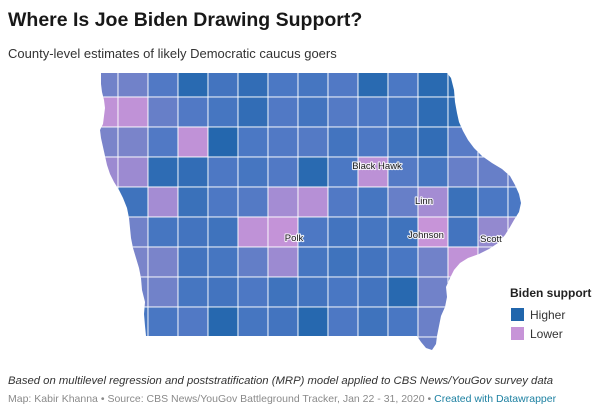 The width and height of the screenshot is (614, 418). Describe the element at coordinates (495, 399) in the screenshot. I see `datawrapper-link: Created with Datawrapper` at that location.